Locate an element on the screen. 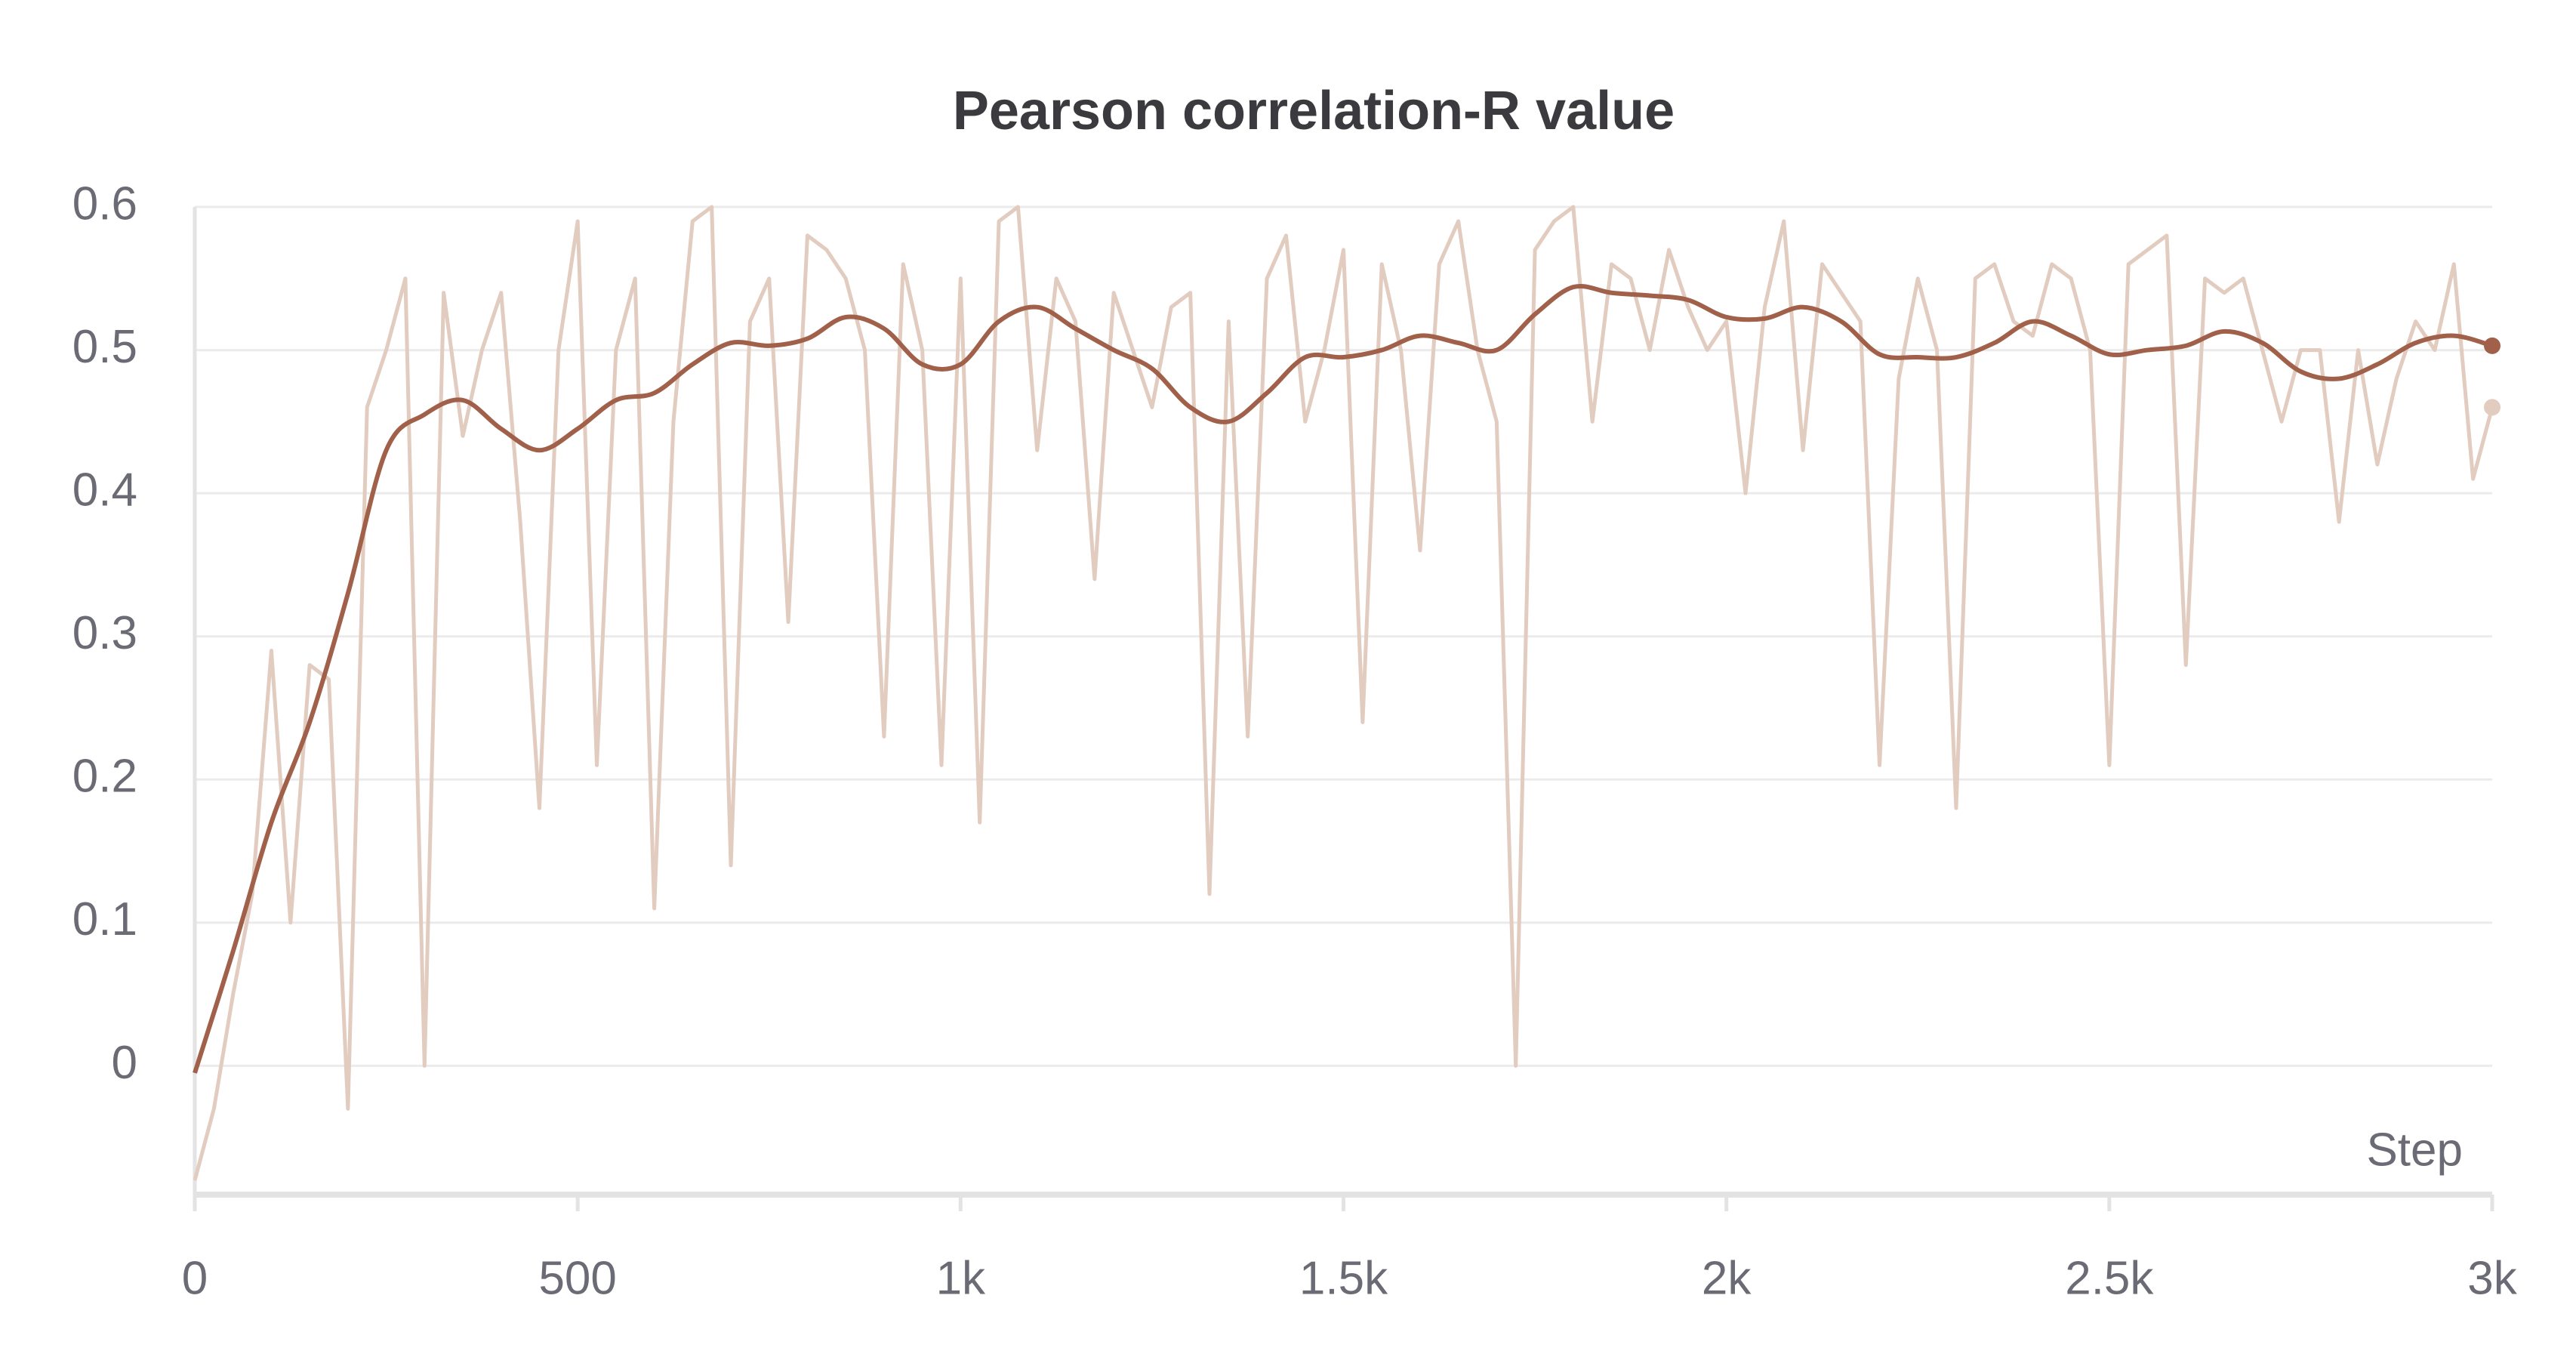 The width and height of the screenshot is (2576, 1357). y-tick-label: 0.3 is located at coordinates (105, 633).